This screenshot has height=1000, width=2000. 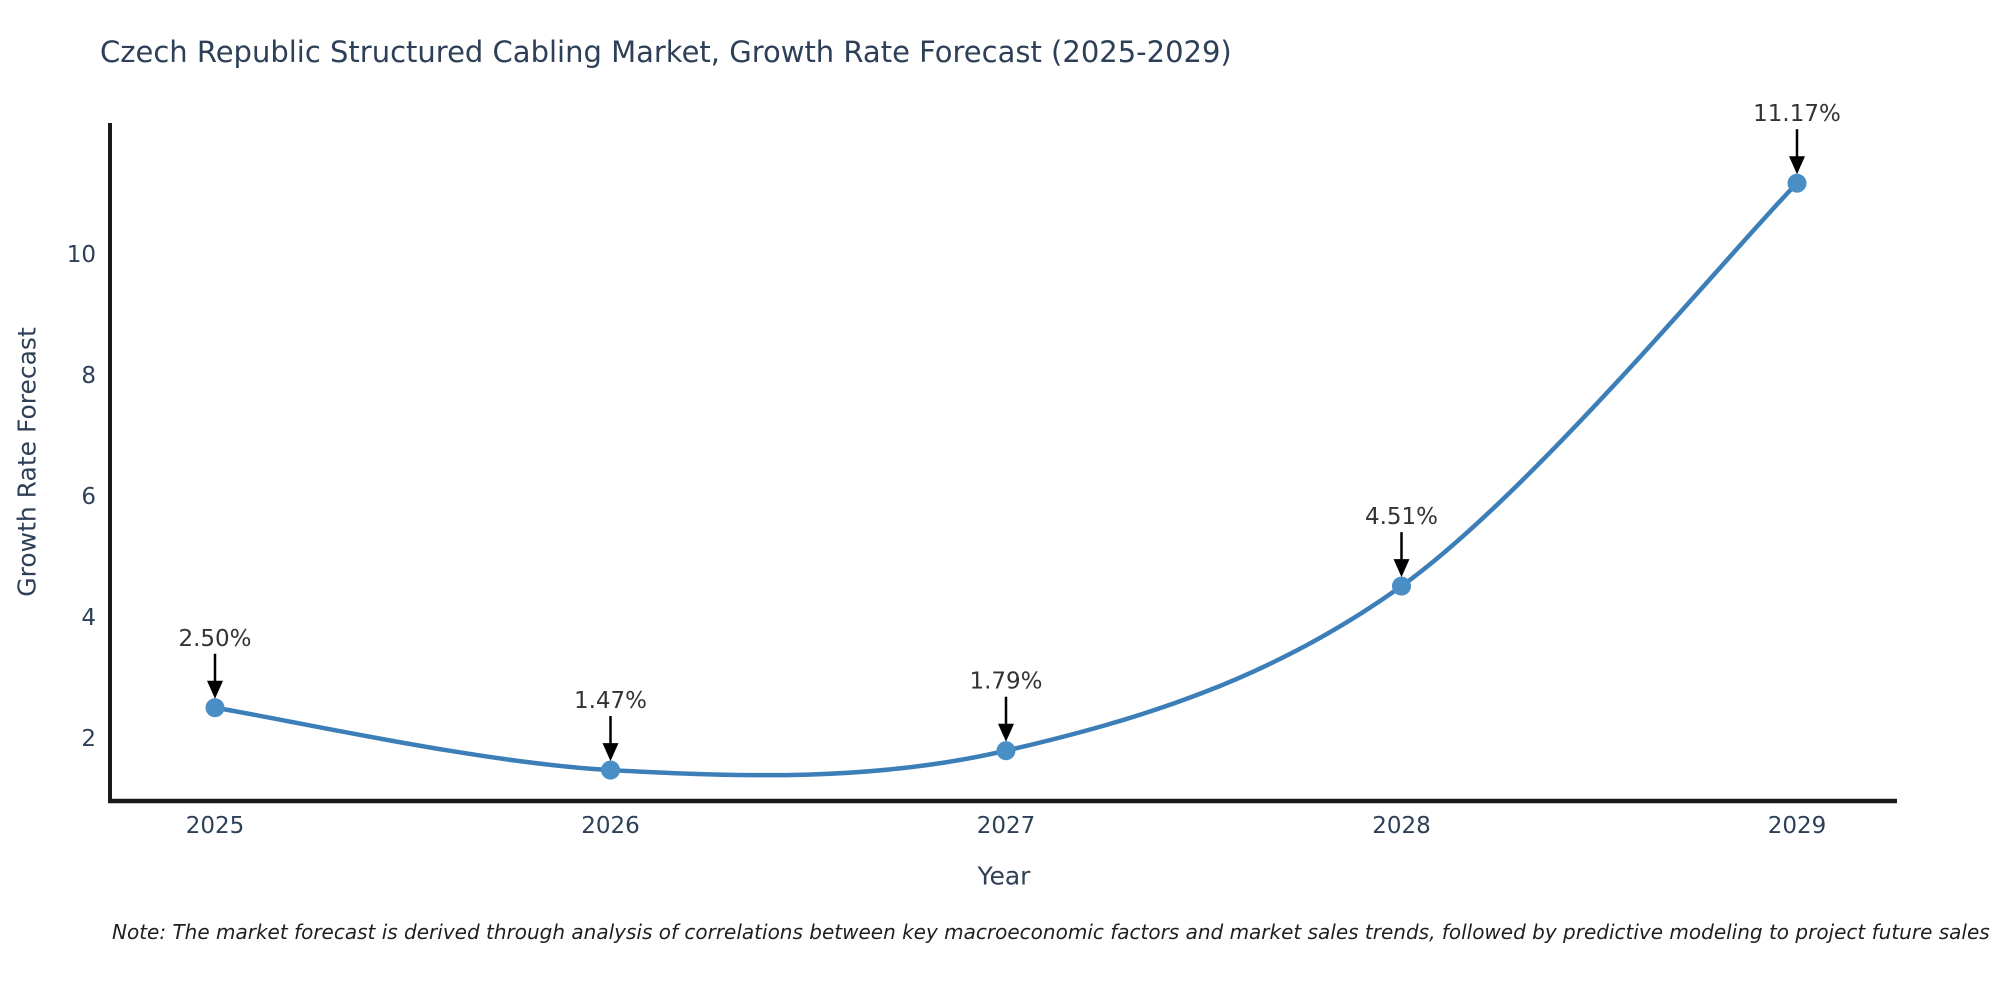 I want to click on x-tick-label: 2025, so click(x=215, y=826).